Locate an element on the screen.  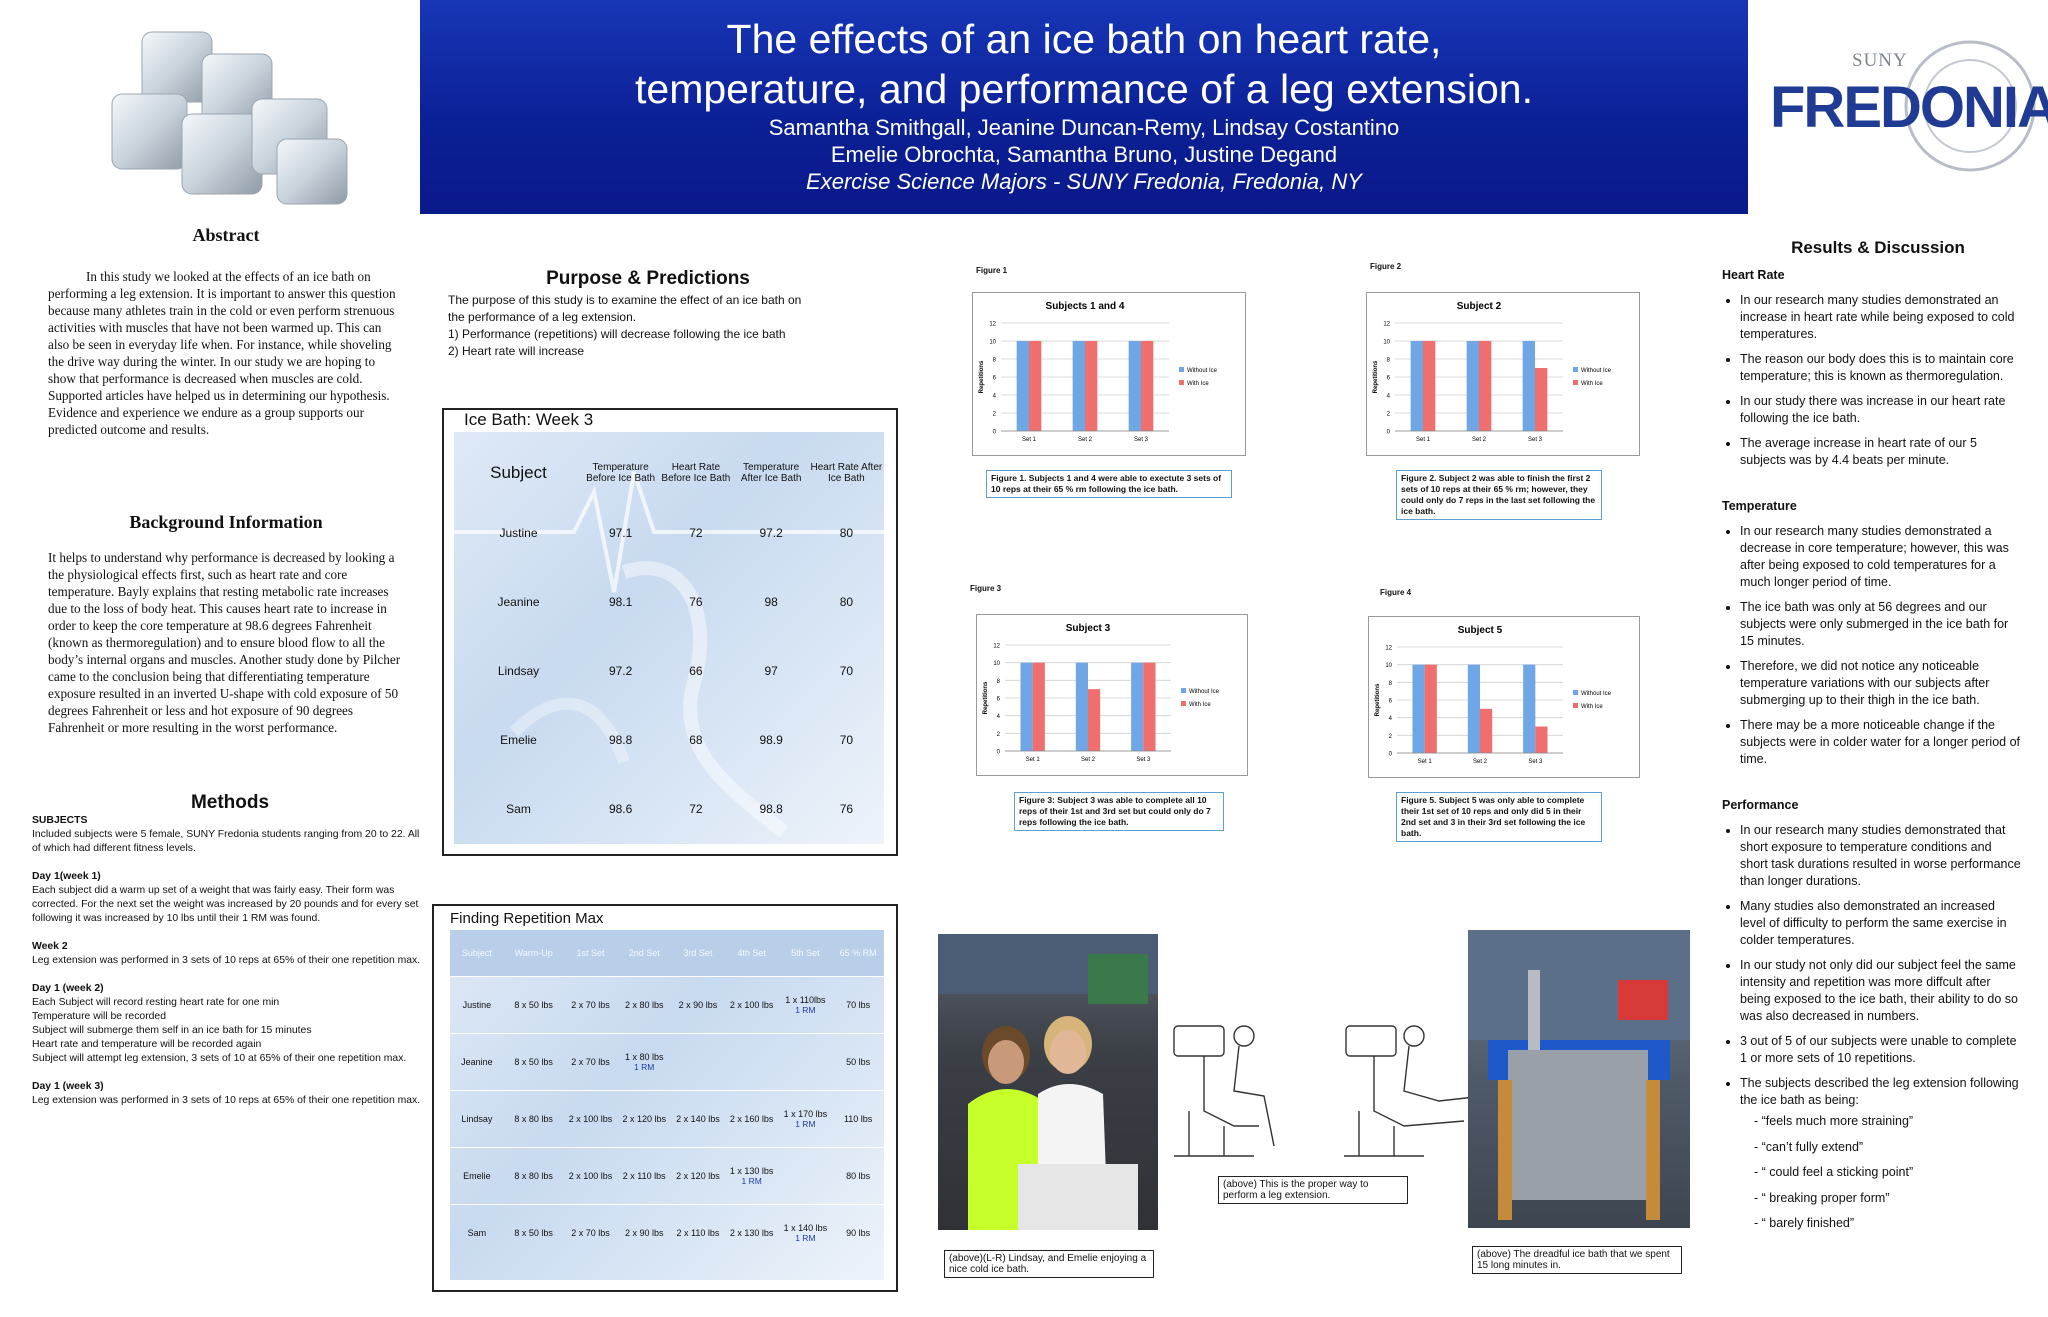
cell: Sam is located at coordinates (518, 808).